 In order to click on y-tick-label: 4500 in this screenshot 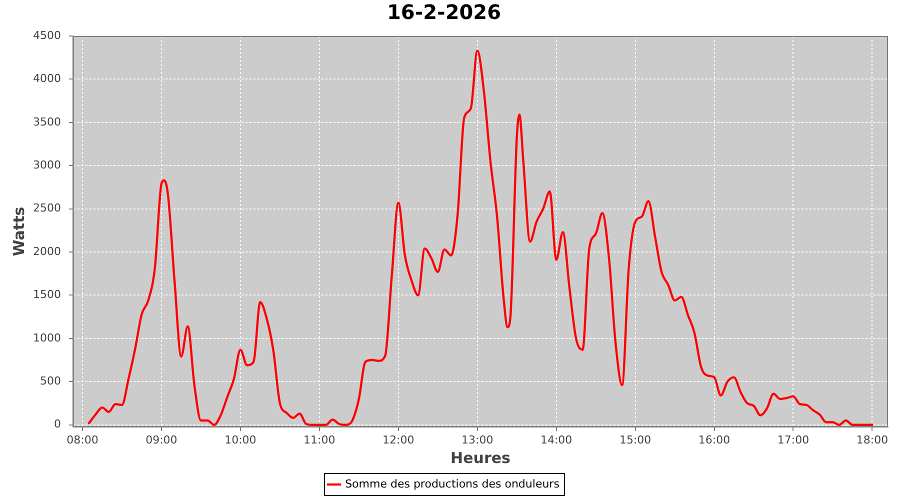, I will do `click(47, 35)`.